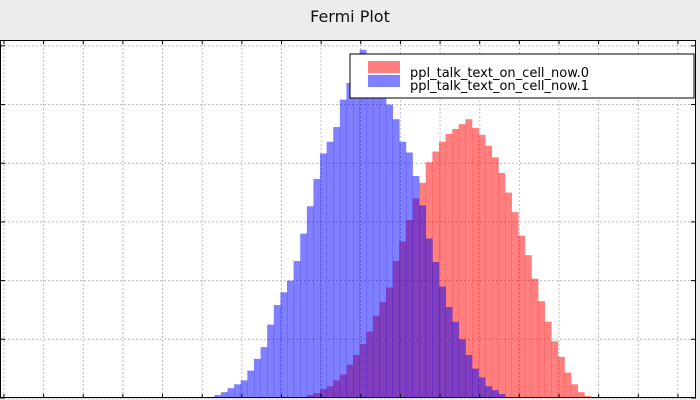 The height and width of the screenshot is (400, 700). What do you see at coordinates (499, 73) in the screenshot?
I see `legend-label-series-0: ppl_talk_text_on_cell_now.0` at bounding box center [499, 73].